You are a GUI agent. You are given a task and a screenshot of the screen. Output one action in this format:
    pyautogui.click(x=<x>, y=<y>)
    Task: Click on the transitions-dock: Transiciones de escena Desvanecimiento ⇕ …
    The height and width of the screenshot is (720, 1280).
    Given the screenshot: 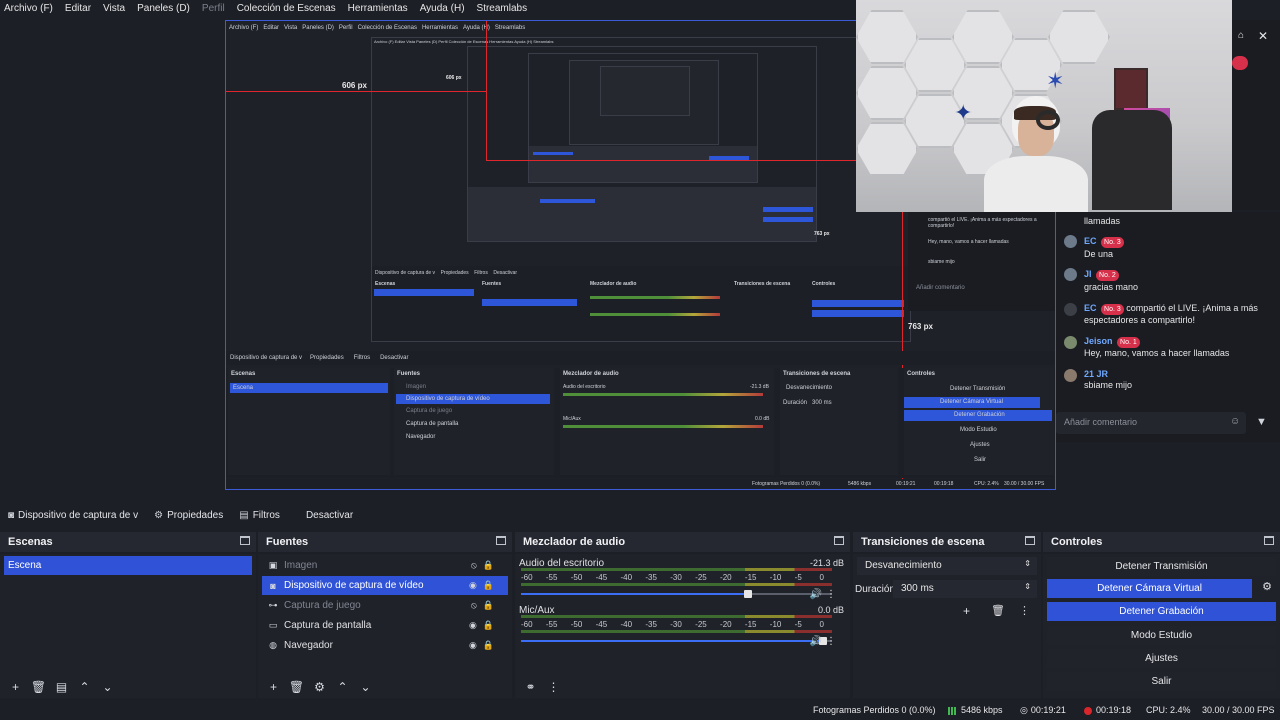 What is the action you would take?
    pyautogui.click(x=947, y=615)
    